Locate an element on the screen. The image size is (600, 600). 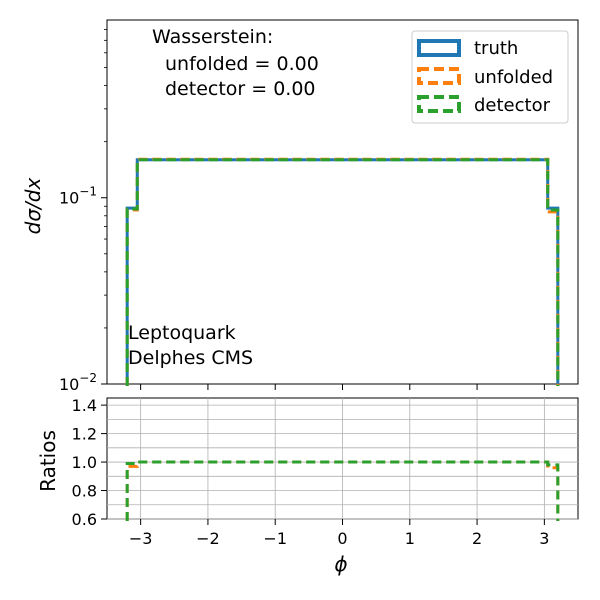
ratio-series is located at coordinates (342, 490).